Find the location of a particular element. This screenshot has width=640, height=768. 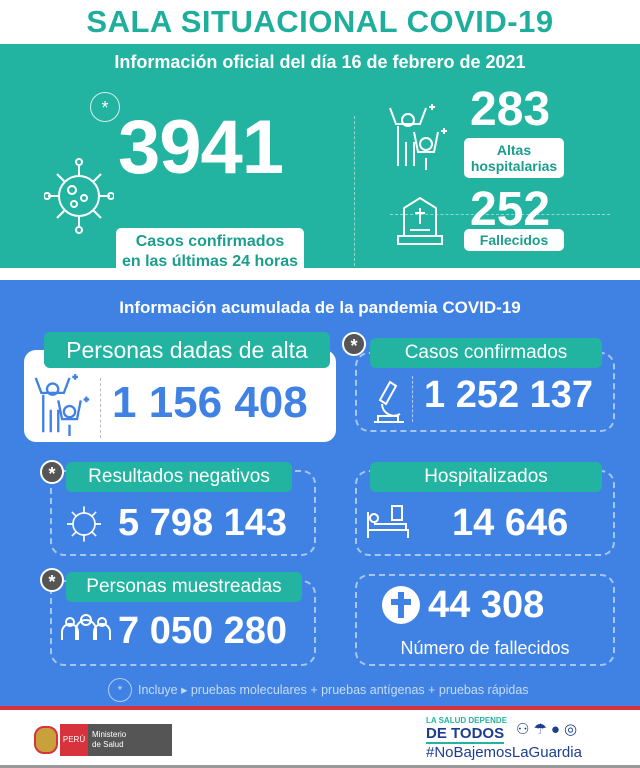

tombstone-icon is located at coordinates (420, 220).